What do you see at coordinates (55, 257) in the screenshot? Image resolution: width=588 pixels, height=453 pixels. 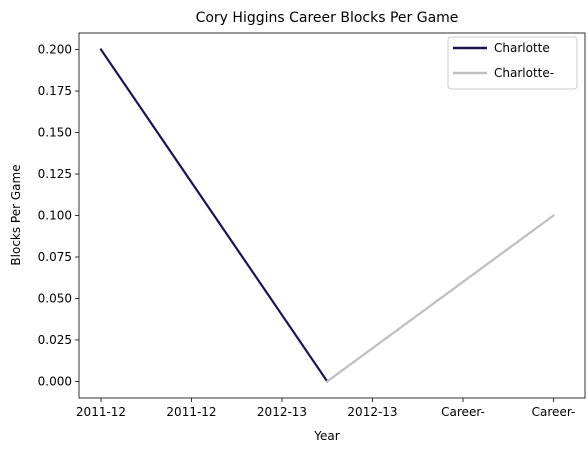 I see `y-tick-label: 0.075` at bounding box center [55, 257].